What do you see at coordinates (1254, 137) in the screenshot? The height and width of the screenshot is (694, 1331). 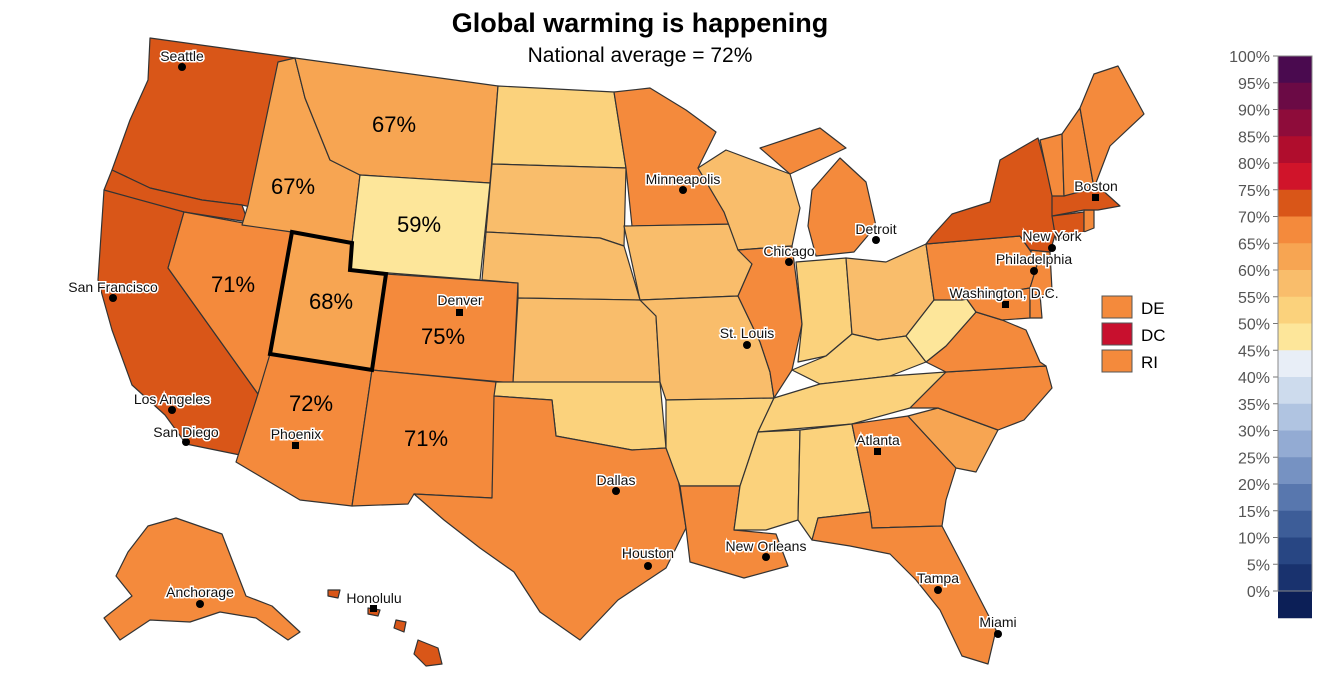 I see `color-scale-tick-label: 85%` at bounding box center [1254, 137].